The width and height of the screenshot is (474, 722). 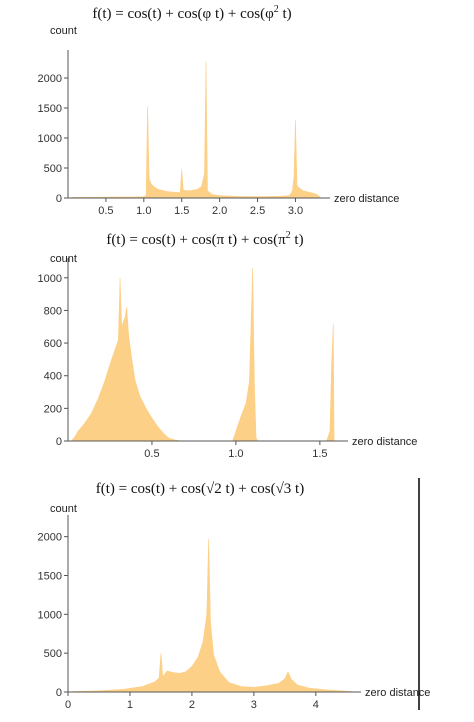 What do you see at coordinates (200, 489) in the screenshot?
I see `chart-title: f(t) = cos(t) + cos(√2 t) + cos(√3 t)` at bounding box center [200, 489].